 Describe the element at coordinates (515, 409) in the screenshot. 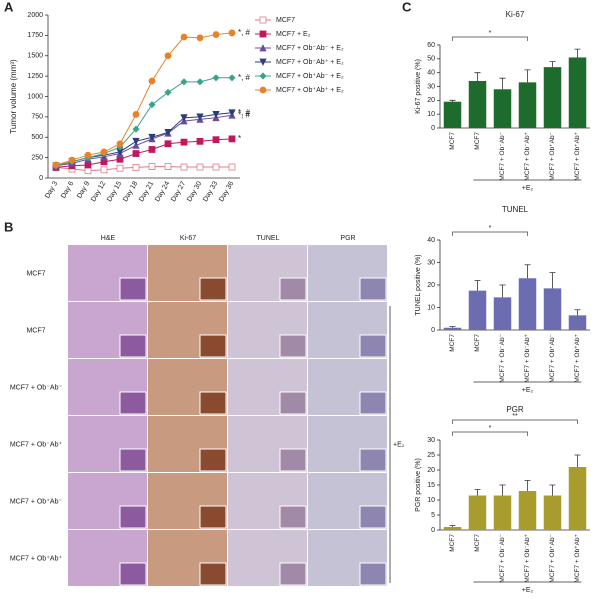

I see `chart-title: PGR` at that location.